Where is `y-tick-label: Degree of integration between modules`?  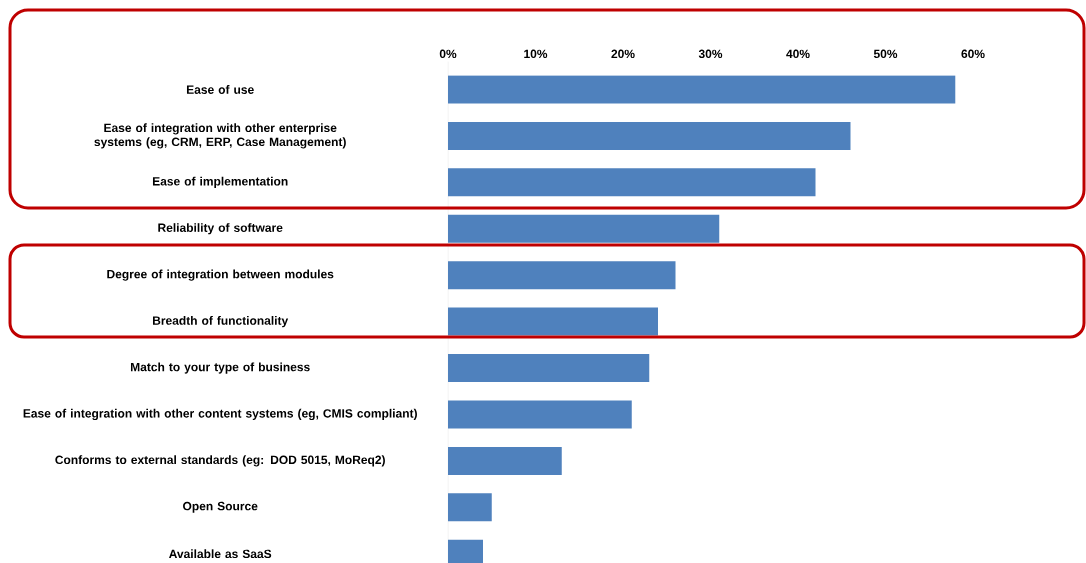 y-tick-label: Degree of integration between modules is located at coordinates (220, 275).